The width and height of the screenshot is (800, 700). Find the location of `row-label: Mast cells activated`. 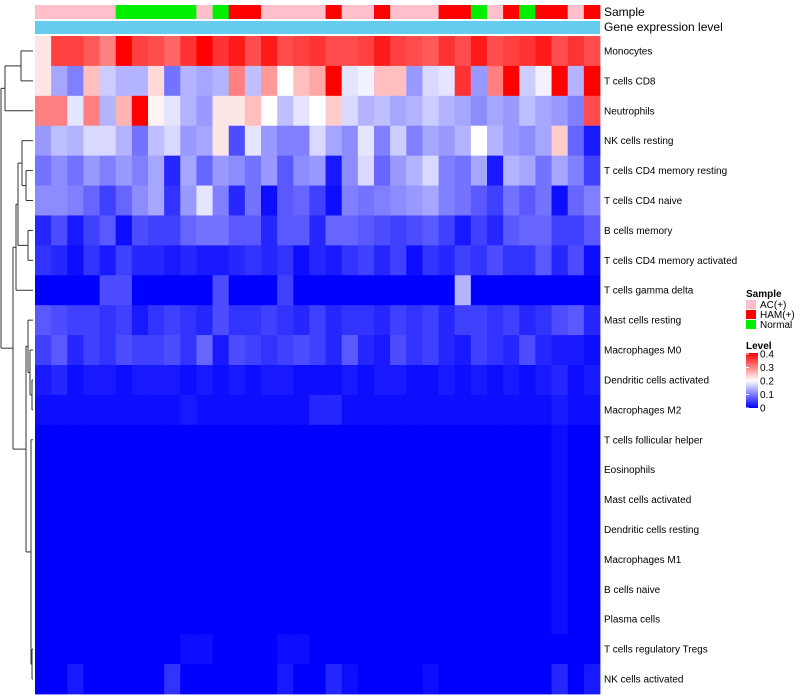

row-label: Mast cells activated is located at coordinates (647, 500).